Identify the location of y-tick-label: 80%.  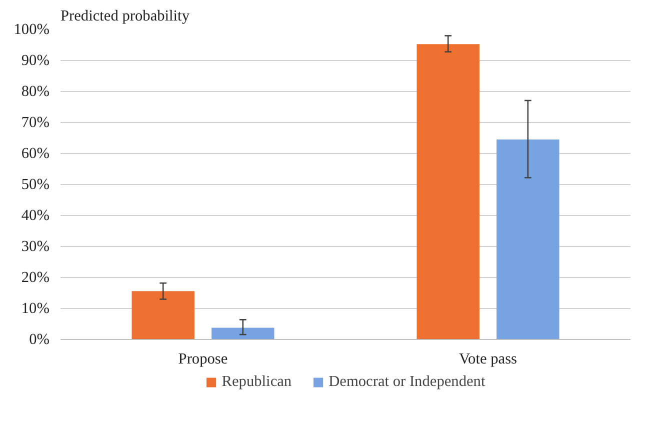
(35, 91).